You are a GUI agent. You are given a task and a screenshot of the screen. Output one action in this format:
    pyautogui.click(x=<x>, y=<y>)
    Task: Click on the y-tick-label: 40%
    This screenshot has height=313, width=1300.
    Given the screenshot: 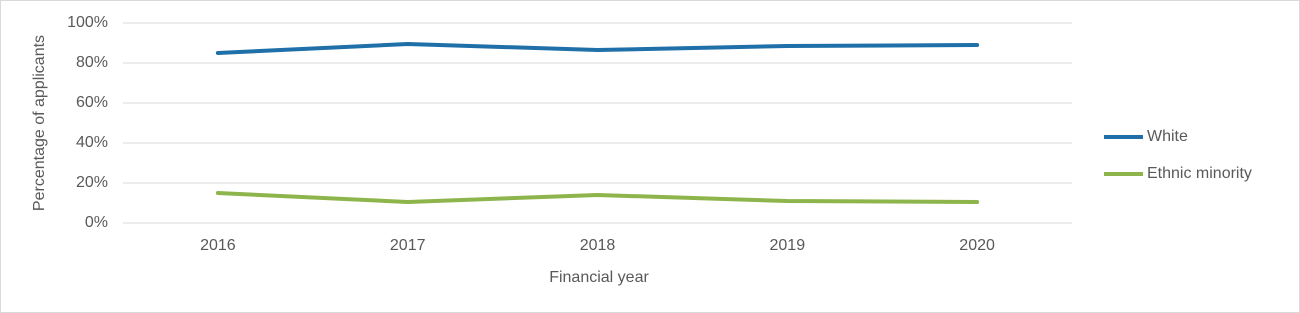 What is the action you would take?
    pyautogui.click(x=92, y=142)
    